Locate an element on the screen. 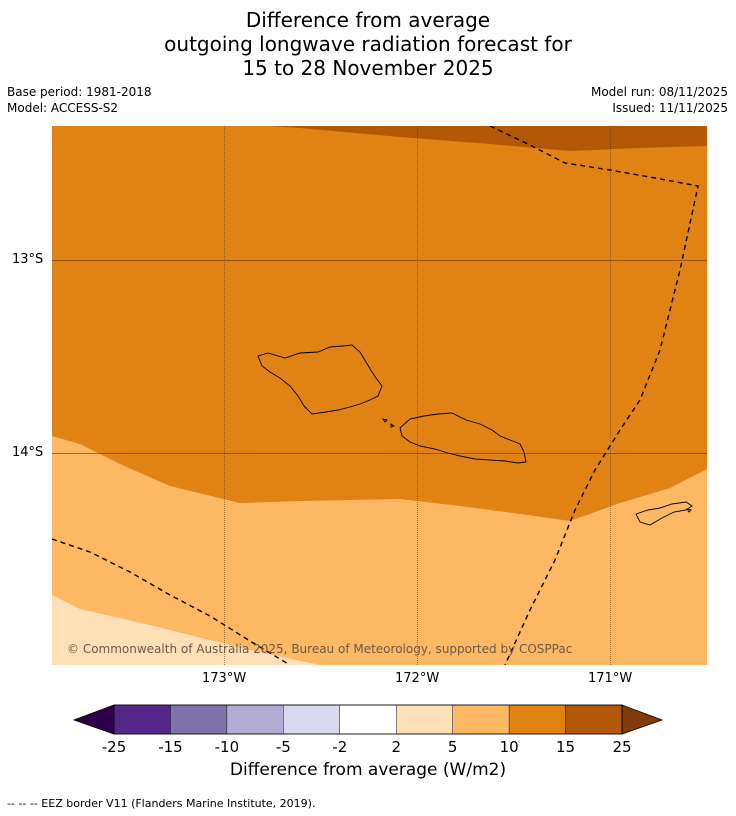 The image size is (736, 816). colorbar-tick-label: -2 is located at coordinates (339, 747).